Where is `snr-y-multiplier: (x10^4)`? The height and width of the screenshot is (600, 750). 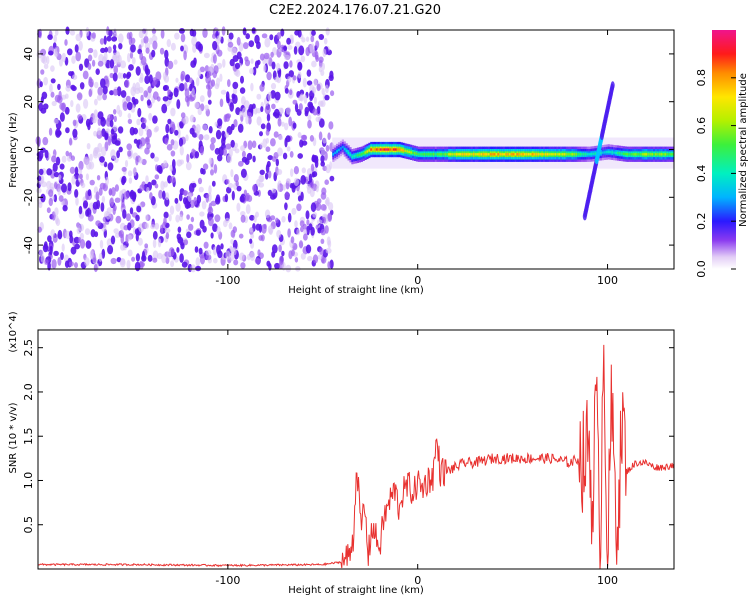 snr-y-multiplier: (x10^4) is located at coordinates (13, 331).